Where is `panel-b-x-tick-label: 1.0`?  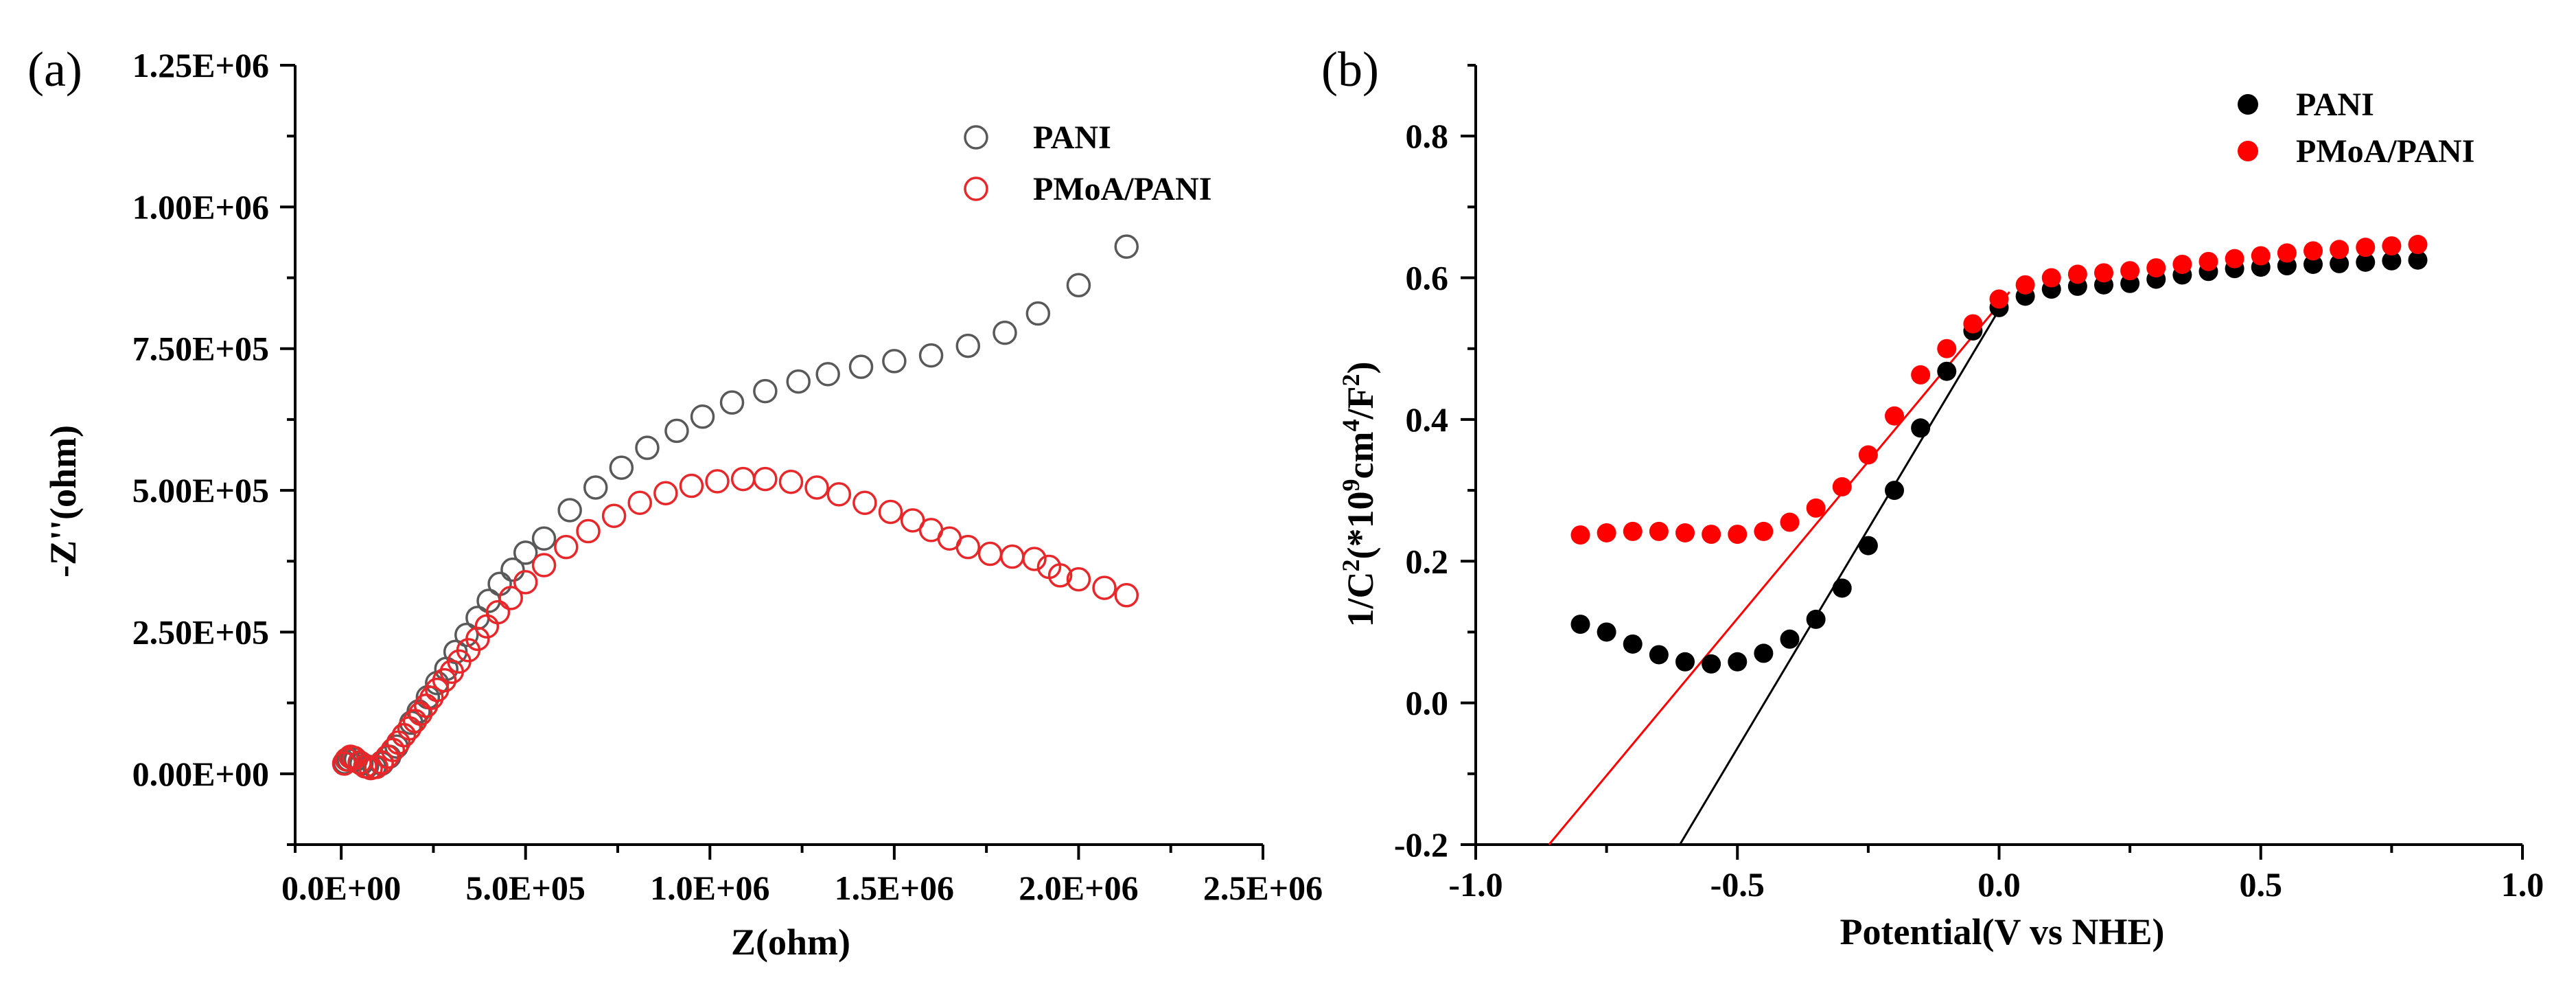
panel-b-x-tick-label: 1.0 is located at coordinates (2522, 885).